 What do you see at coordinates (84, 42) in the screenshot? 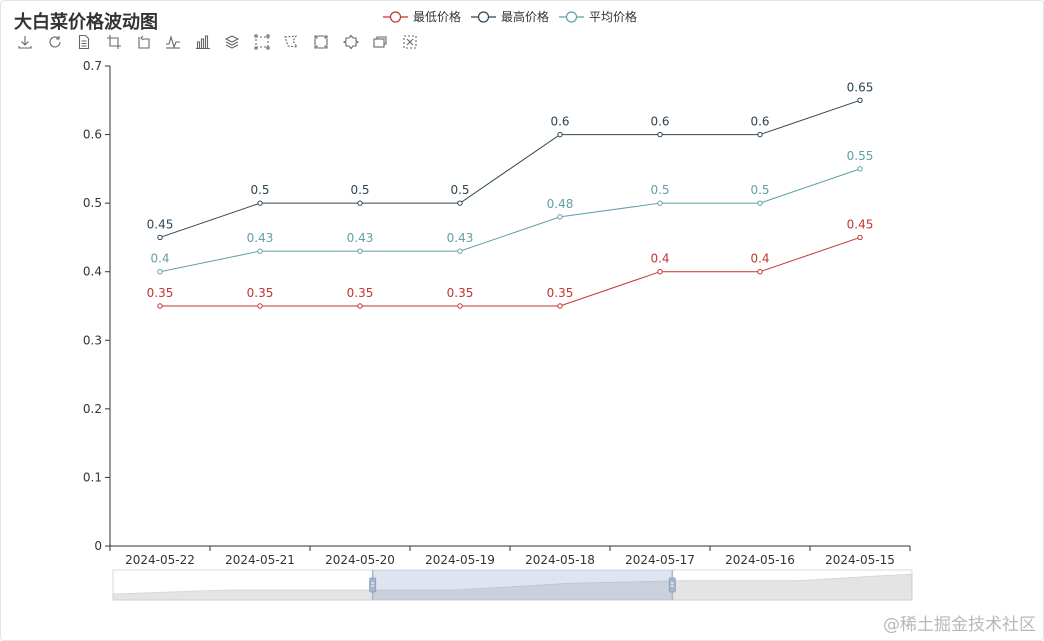
I see `data-view-icon` at bounding box center [84, 42].